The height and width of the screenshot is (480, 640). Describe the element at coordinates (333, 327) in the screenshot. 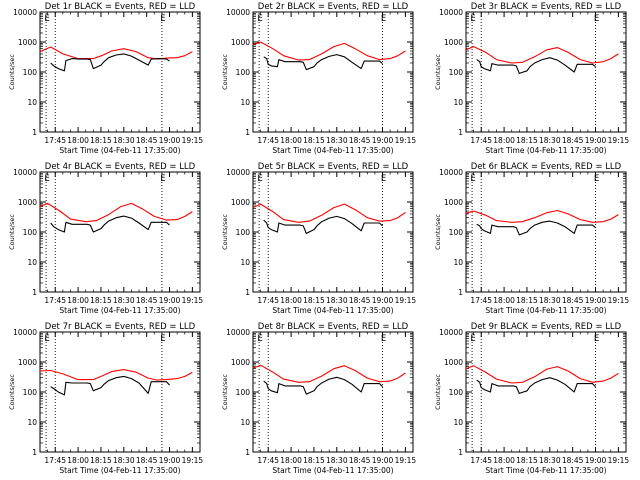

I see `chart-title: Det 8r BLACK = Events, RED = LLD` at that location.